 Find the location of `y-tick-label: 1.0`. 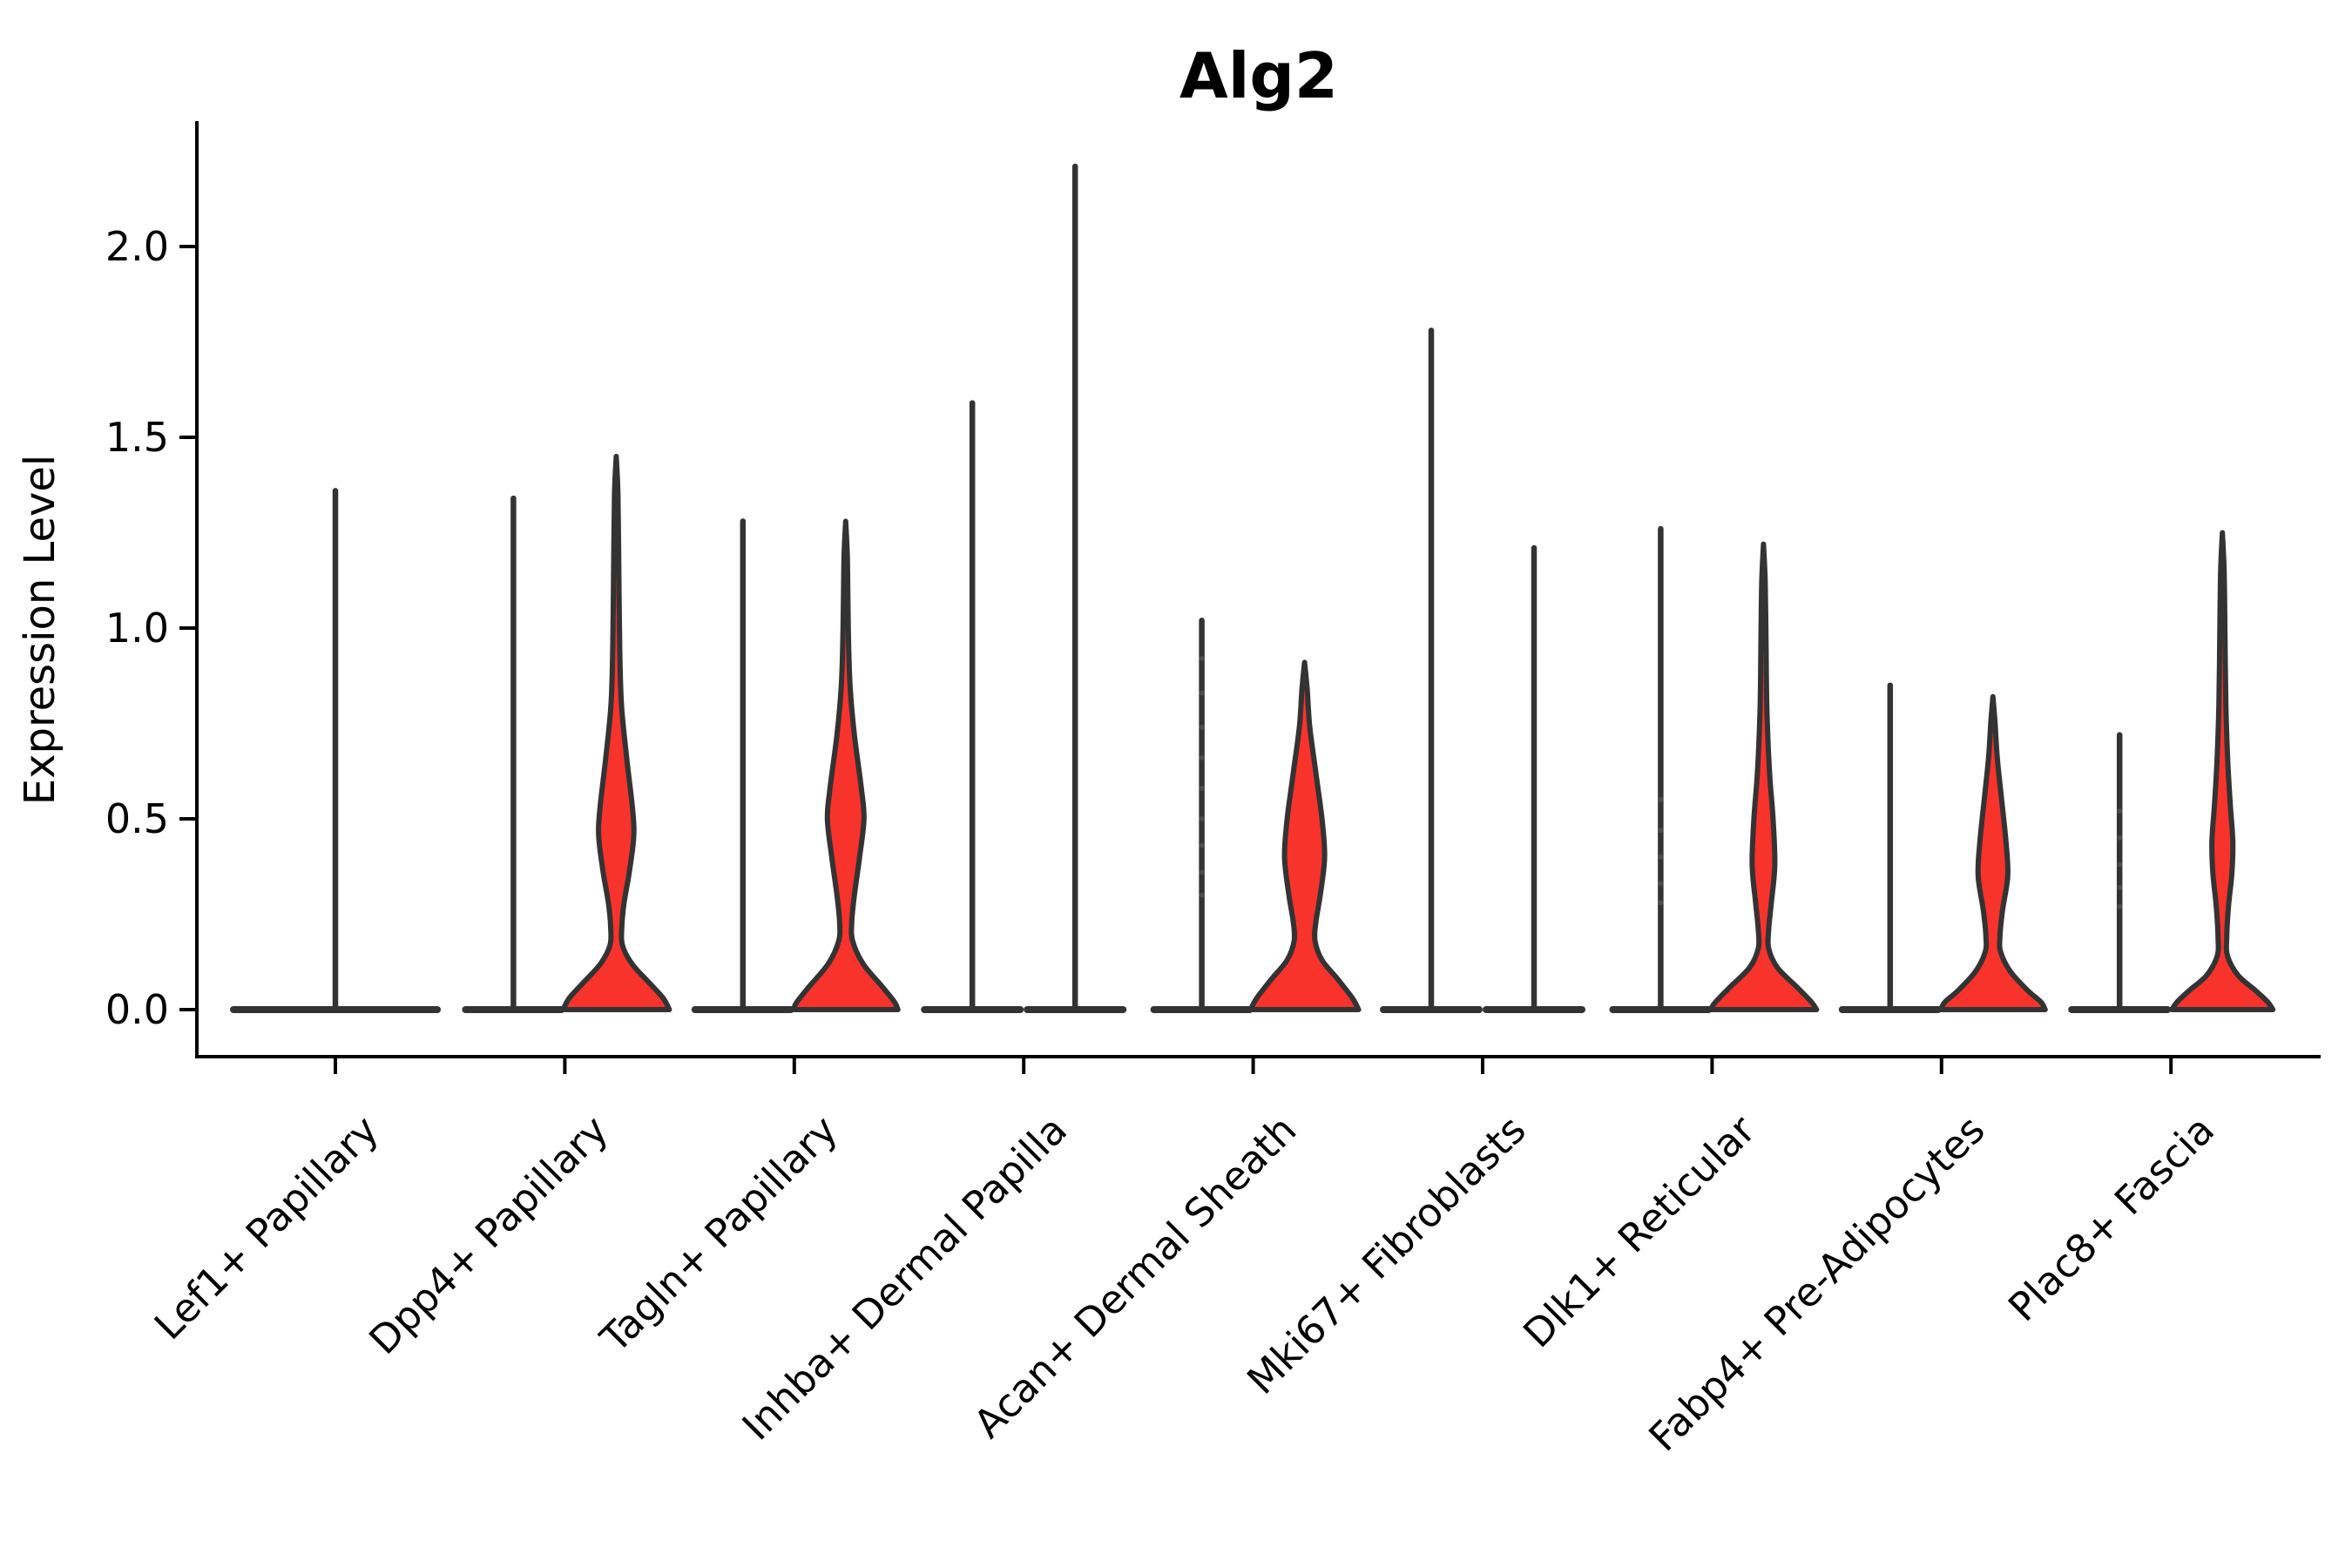

y-tick-label: 1.0 is located at coordinates (137, 628).